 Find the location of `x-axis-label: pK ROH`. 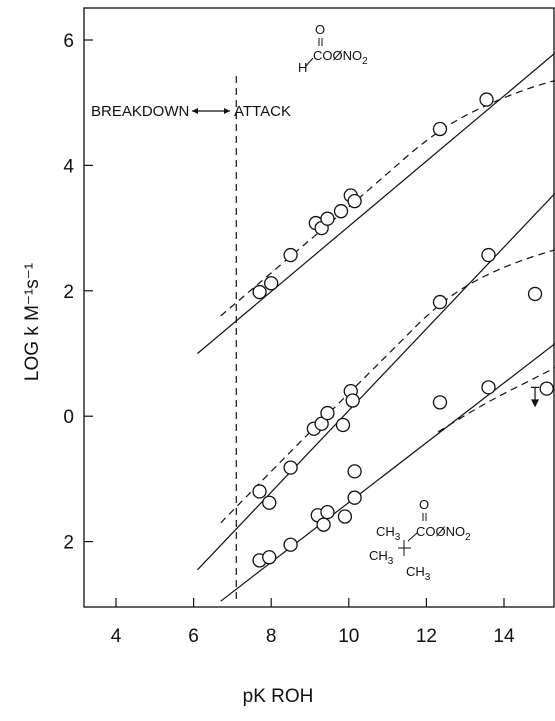

x-axis-label: pK ROH is located at coordinates (278, 696).